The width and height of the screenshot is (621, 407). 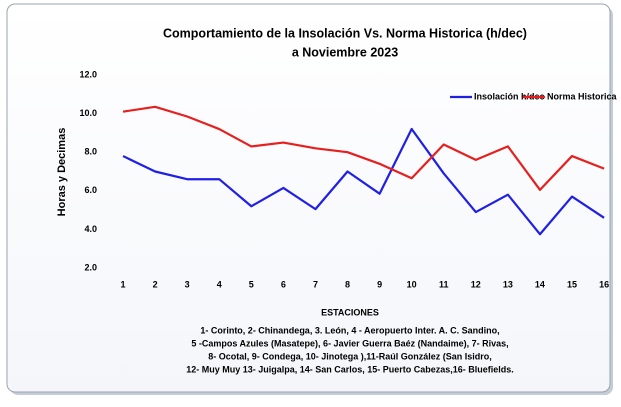 I want to click on y-tick-label: 6.0, so click(x=90, y=190).